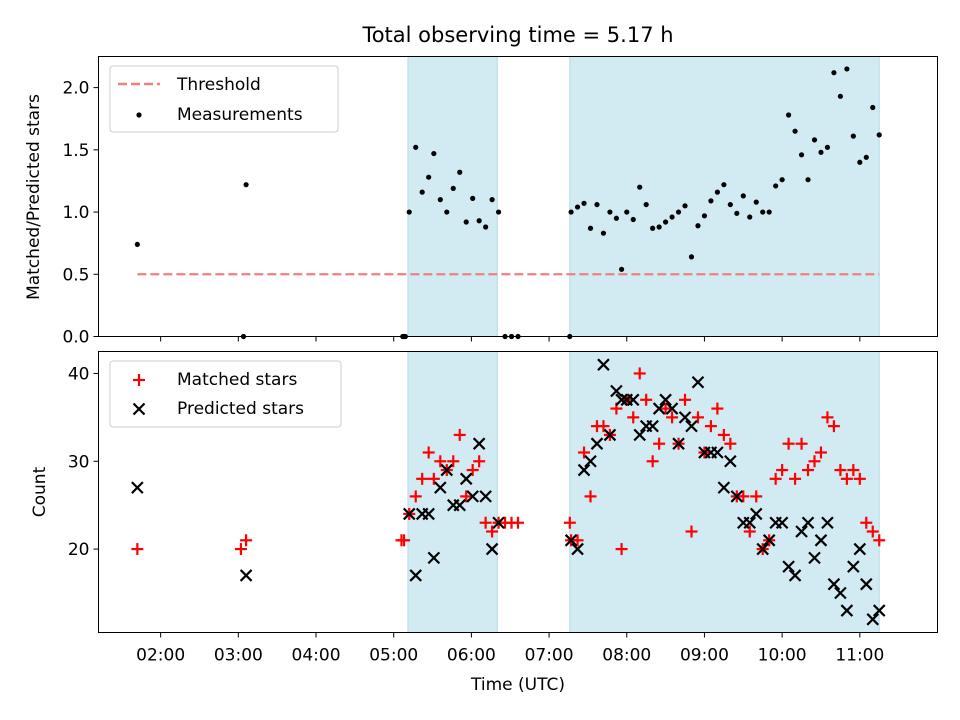 The height and width of the screenshot is (720, 960). What do you see at coordinates (75, 338) in the screenshot?
I see `top-y-tick-label: 0.0` at bounding box center [75, 338].